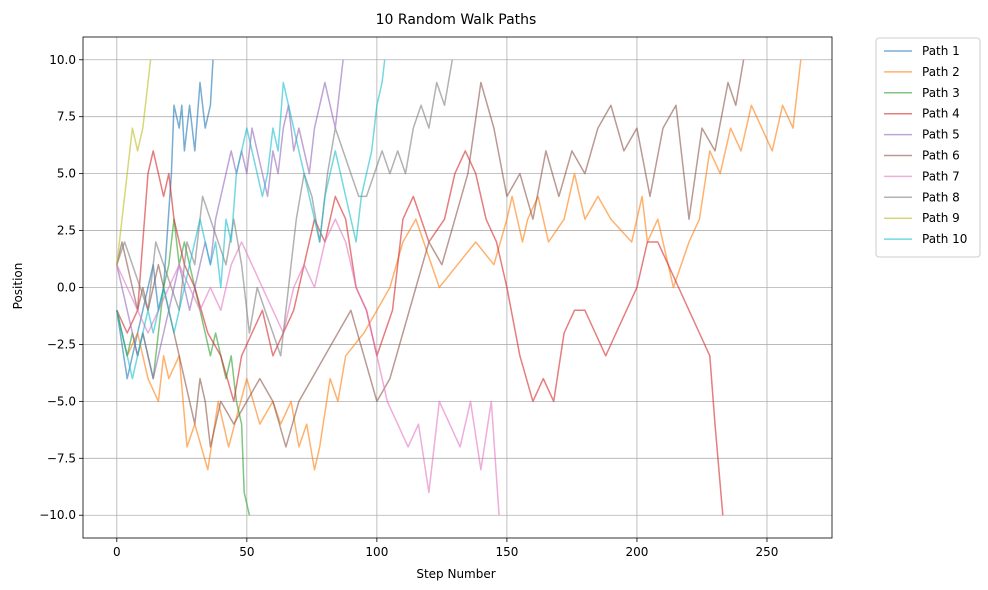 This screenshot has width=988, height=590. I want to click on y-tick-label: 7.5, so click(66, 117).